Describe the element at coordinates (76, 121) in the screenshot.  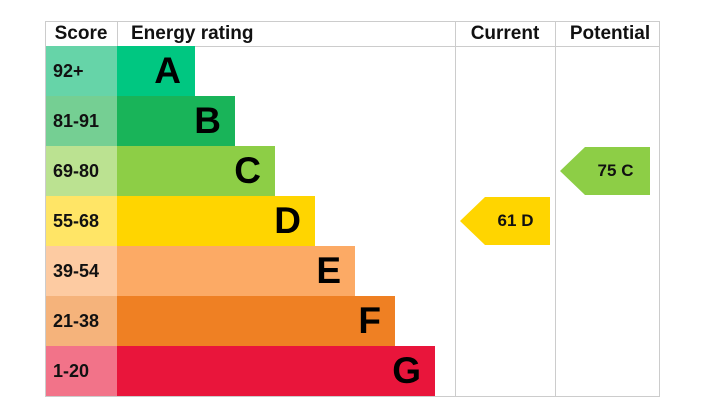
I see `score-range: 81-91` at that location.